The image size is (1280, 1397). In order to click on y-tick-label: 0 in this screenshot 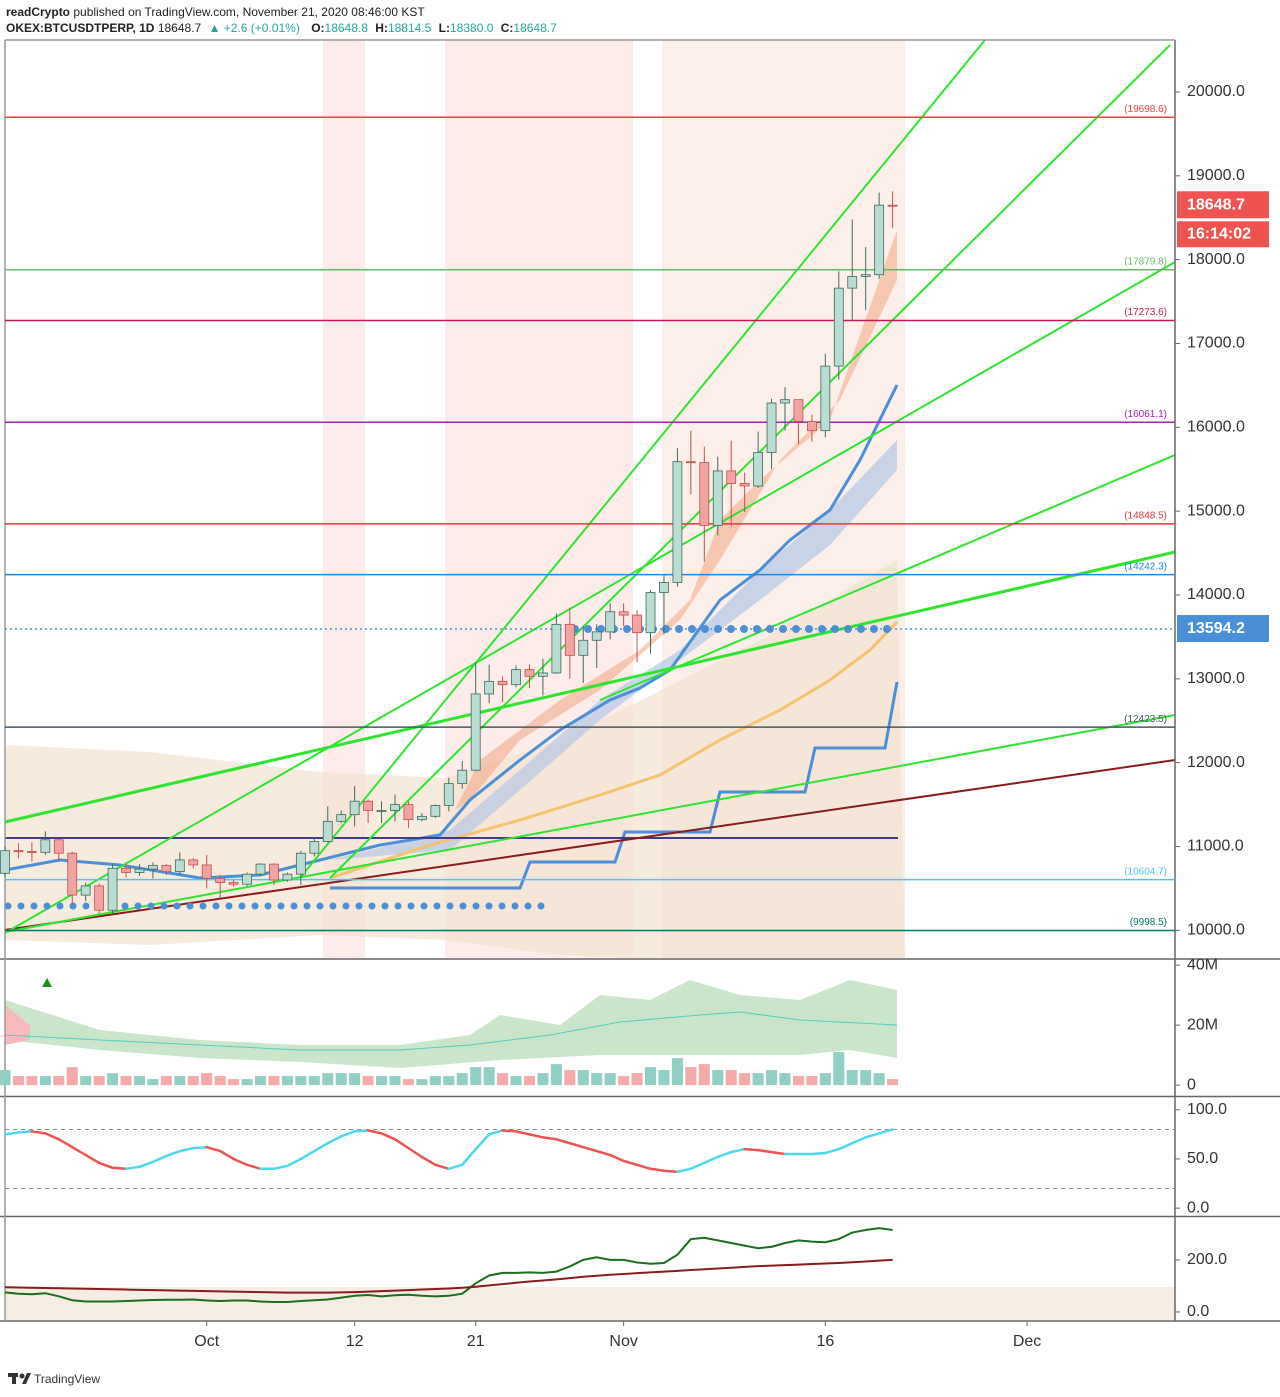, I will do `click(1191, 1084)`.